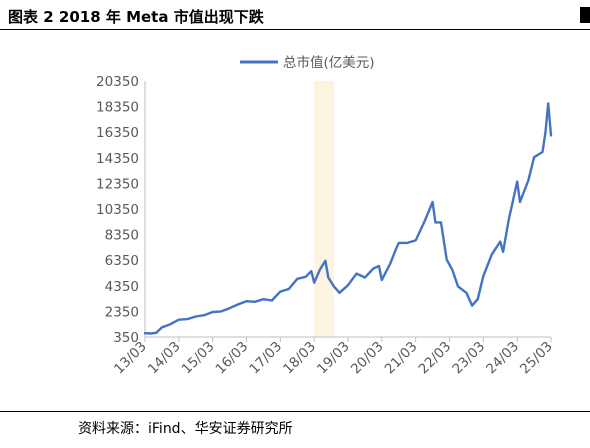 The image size is (590, 448). What do you see at coordinates (185, 429) in the screenshot?
I see `source-note: 资料来源：iFind、华安证券研究所` at bounding box center [185, 429].